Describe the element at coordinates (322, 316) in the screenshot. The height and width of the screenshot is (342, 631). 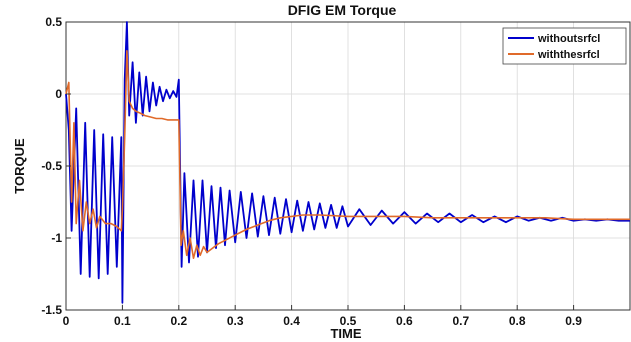
I see `x-axis-ticks: 0 0.1 0.2 0.3 0.4 0.5 0.6 0.7 0.8 0.9` at that location.